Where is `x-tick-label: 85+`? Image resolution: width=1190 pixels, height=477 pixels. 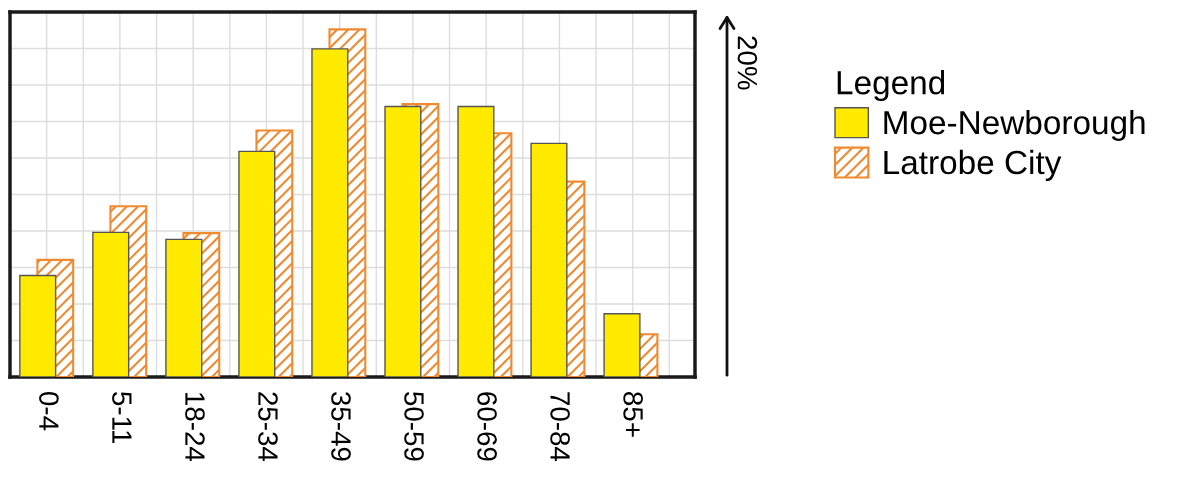 x-tick-label: 85+ is located at coordinates (633, 414).